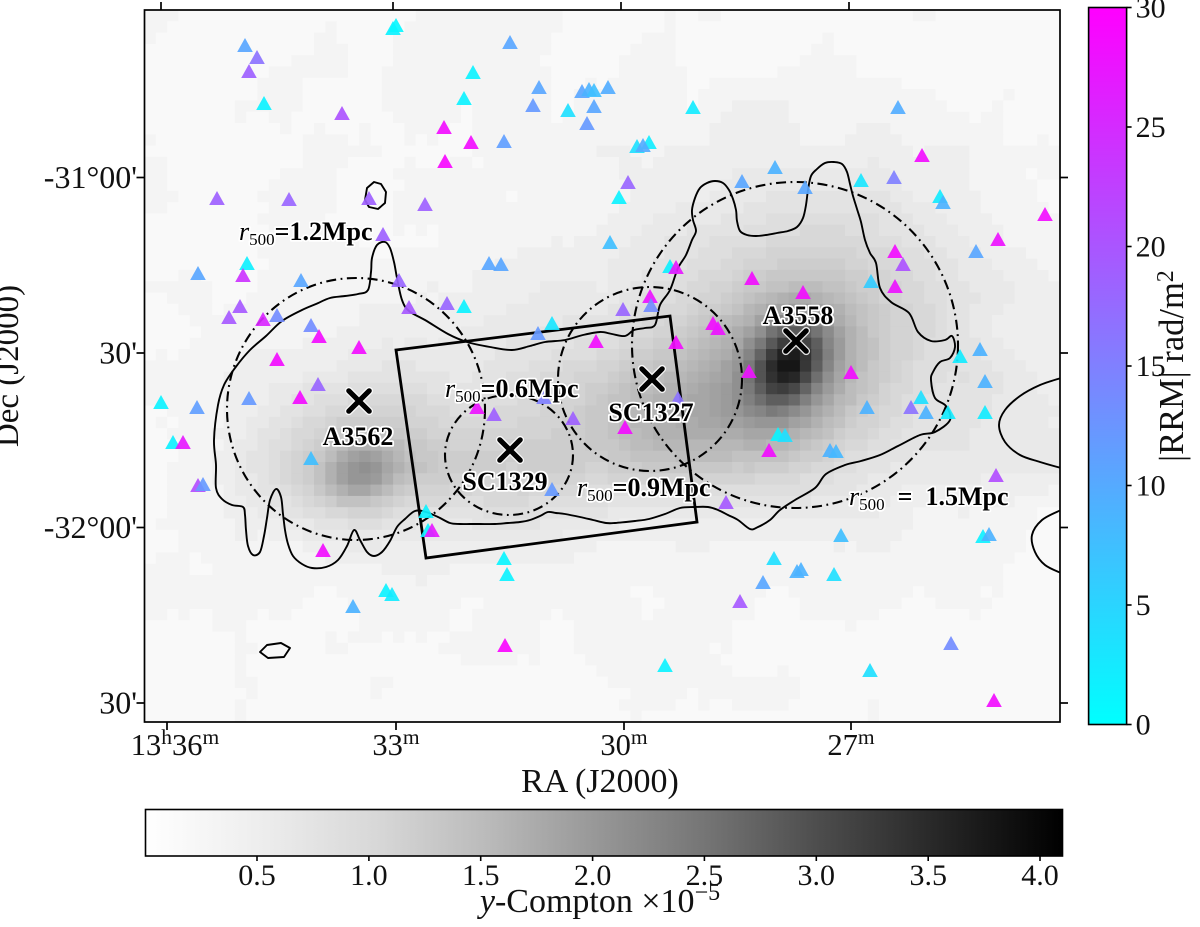 The width and height of the screenshot is (1200, 927). I want to click on svg-text: 3.0, so click(817, 875).